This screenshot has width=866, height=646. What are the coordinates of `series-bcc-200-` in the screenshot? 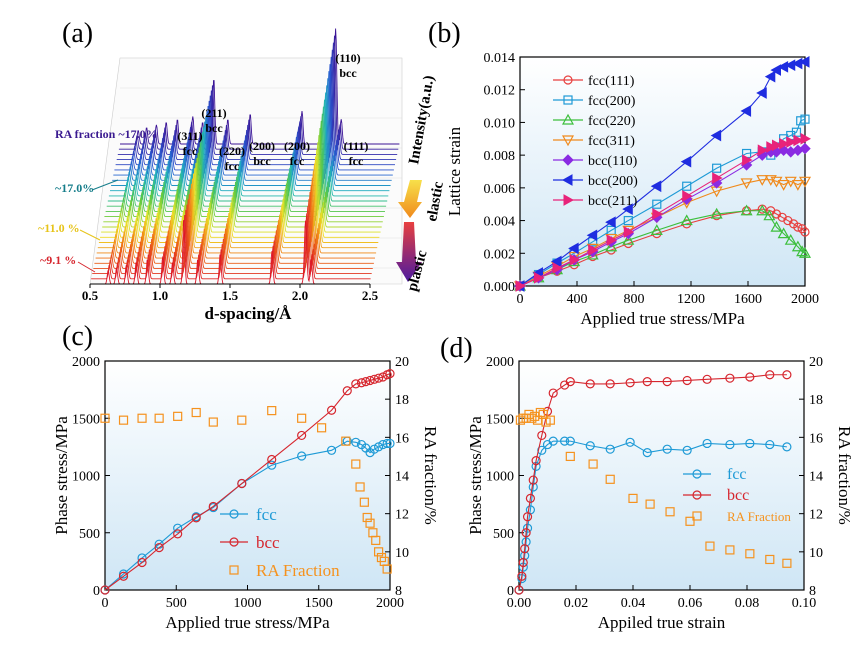 It's located at (661, 174).